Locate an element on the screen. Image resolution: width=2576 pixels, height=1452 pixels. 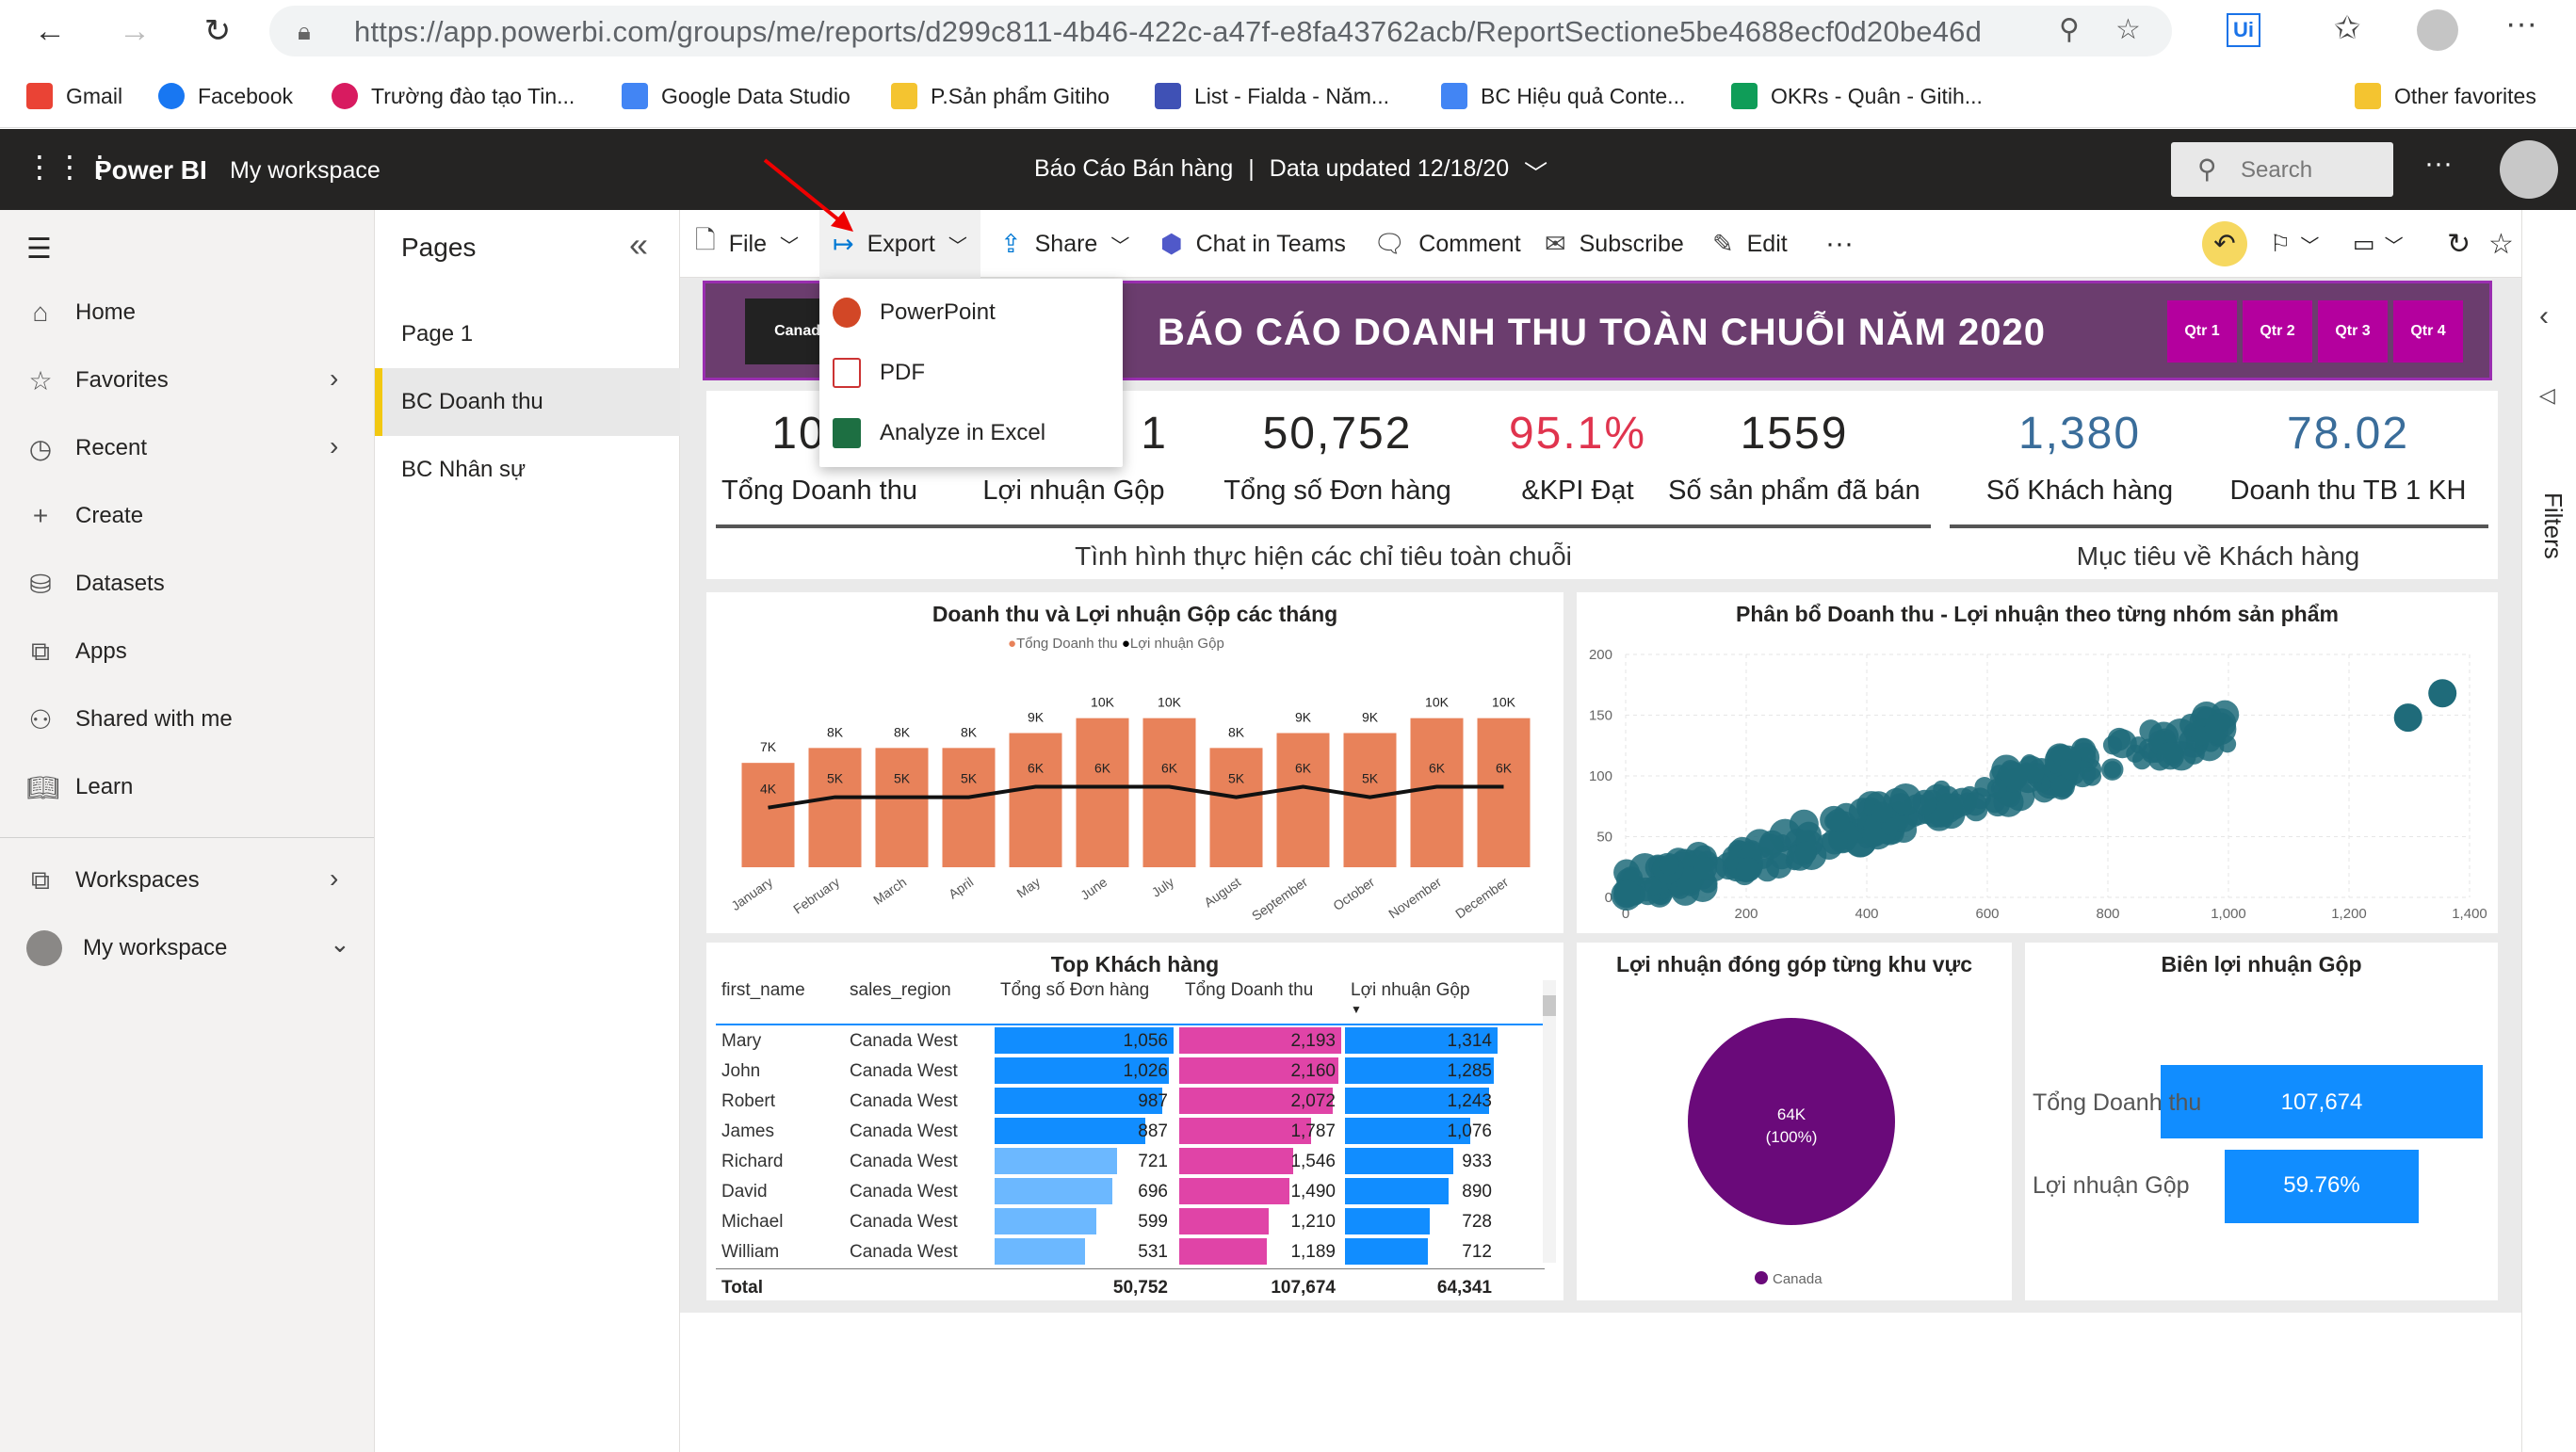
bookmark-gmail: Gmail is located at coordinates (74, 96).